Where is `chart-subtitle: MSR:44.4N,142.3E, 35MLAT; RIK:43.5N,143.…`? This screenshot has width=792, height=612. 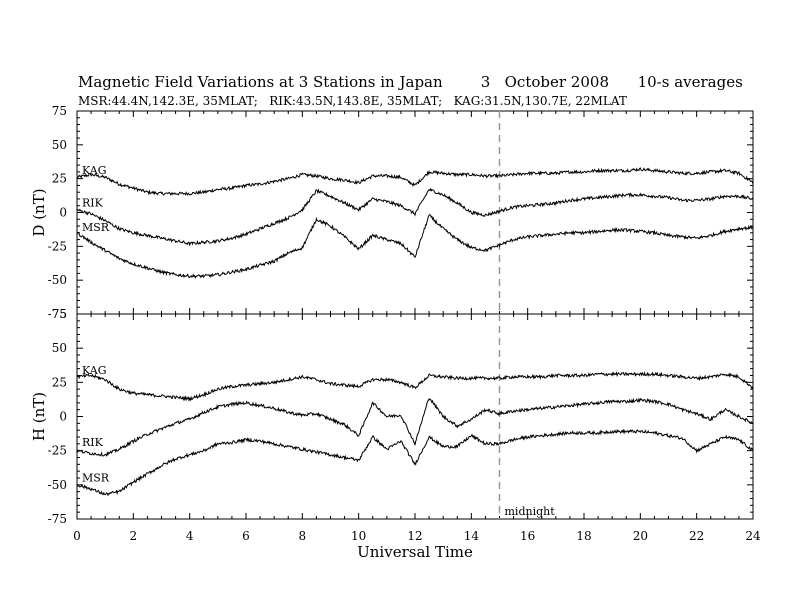 chart-subtitle: MSR:44.4N,142.3E, 35MLAT; RIK:43.5N,143.… is located at coordinates (352, 101).